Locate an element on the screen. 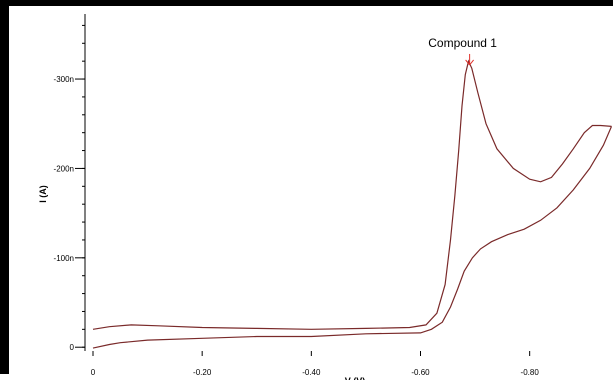 The width and height of the screenshot is (613, 380). y-tick-label: -100n is located at coordinates (64, 258).